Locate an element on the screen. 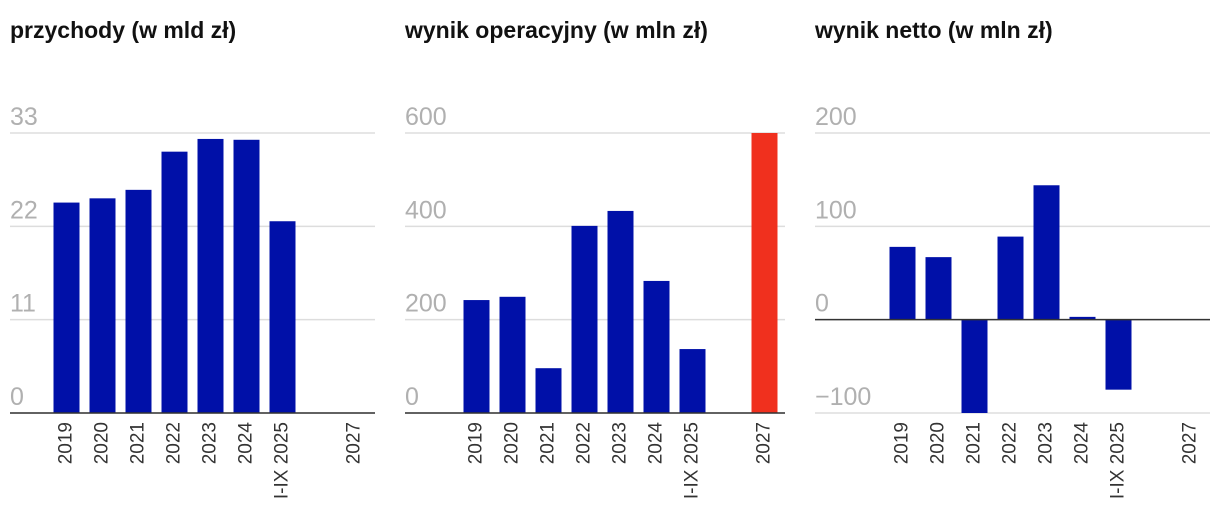  y-tick-label: 33 is located at coordinates (24, 117).